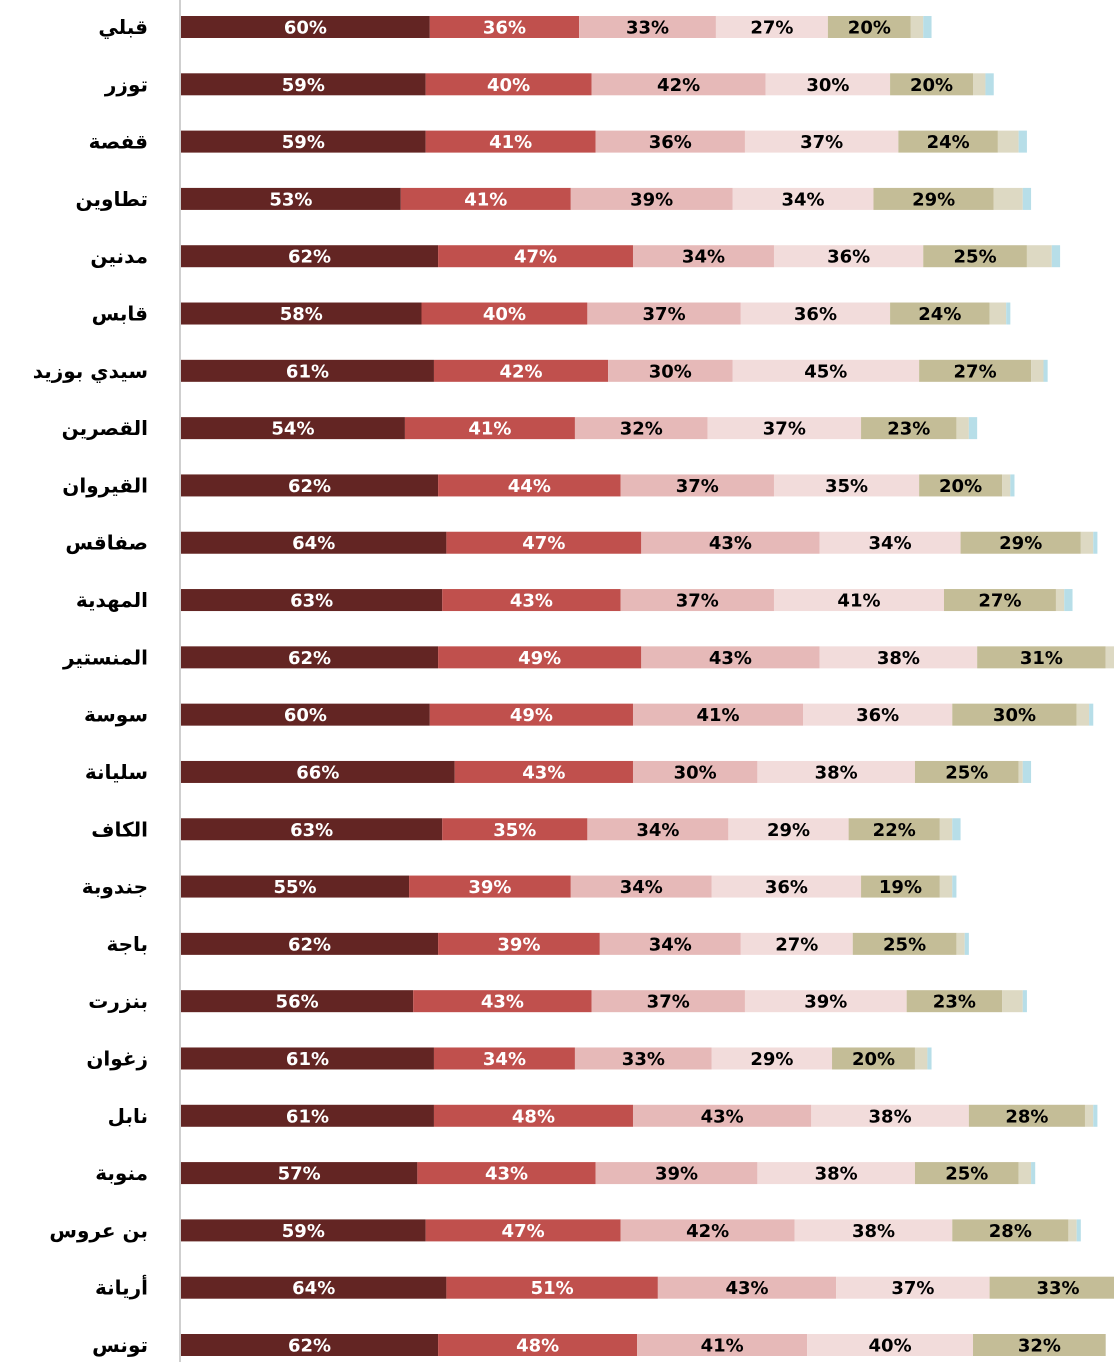  Describe the element at coordinates (504, 1059) in the screenshot. I see `value-label: 34%` at that location.